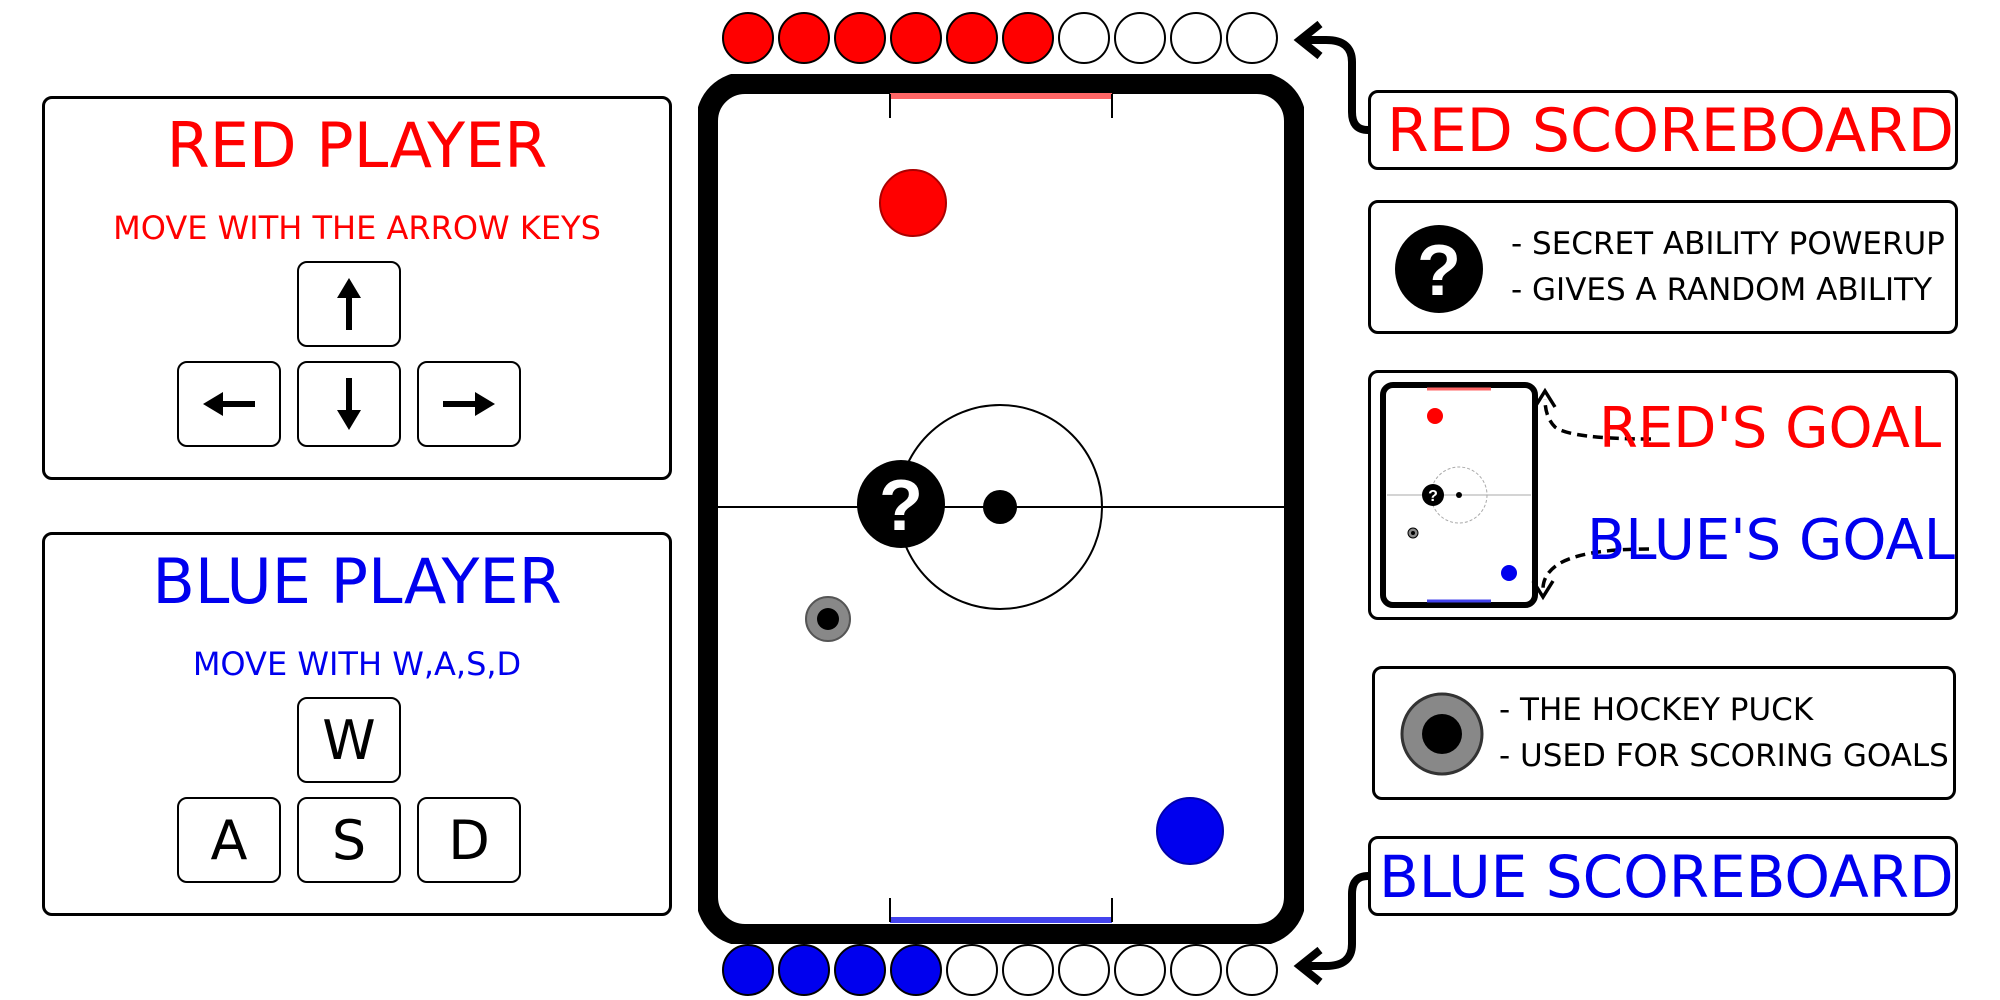 This screenshot has width=2000, height=1000. Describe the element at coordinates (1341, 929) in the screenshot. I see `blue-scoreboard-arrow-icon` at that location.